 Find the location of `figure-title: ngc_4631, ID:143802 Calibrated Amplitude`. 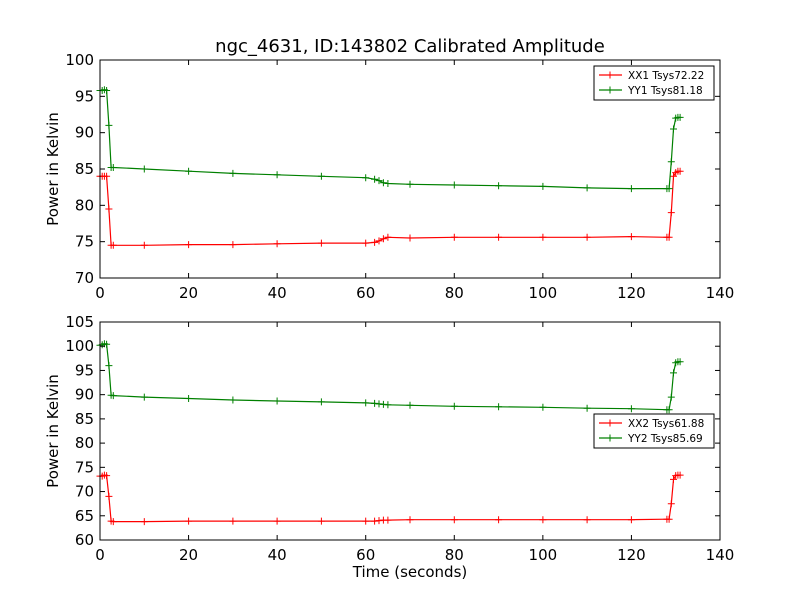

figure-title: ngc_4631, ID:143802 Calibrated Amplitude is located at coordinates (410, 46).